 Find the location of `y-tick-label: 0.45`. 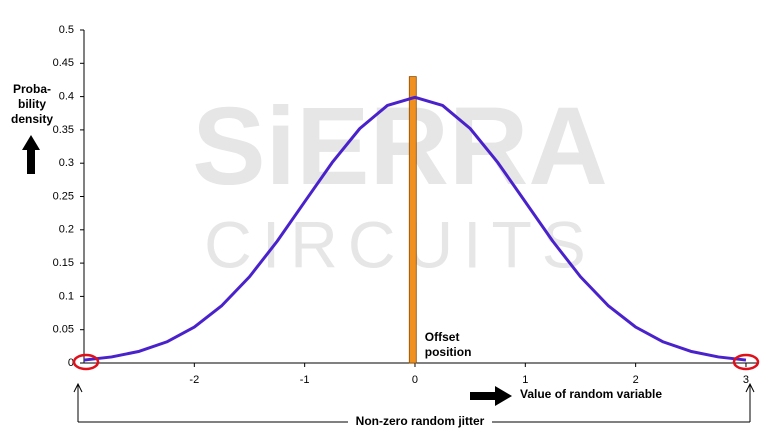

y-tick-label: 0.45 is located at coordinates (63, 63).